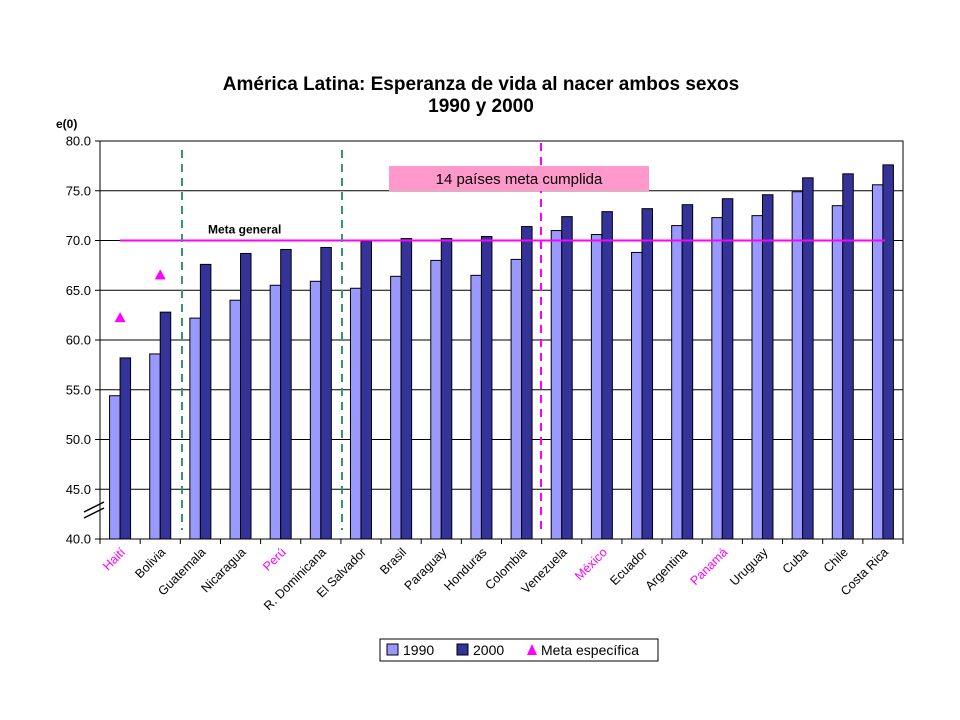 Image resolution: width=960 pixels, height=720 pixels. What do you see at coordinates (78, 539) in the screenshot?
I see `y-tick-label: 40.0` at bounding box center [78, 539].